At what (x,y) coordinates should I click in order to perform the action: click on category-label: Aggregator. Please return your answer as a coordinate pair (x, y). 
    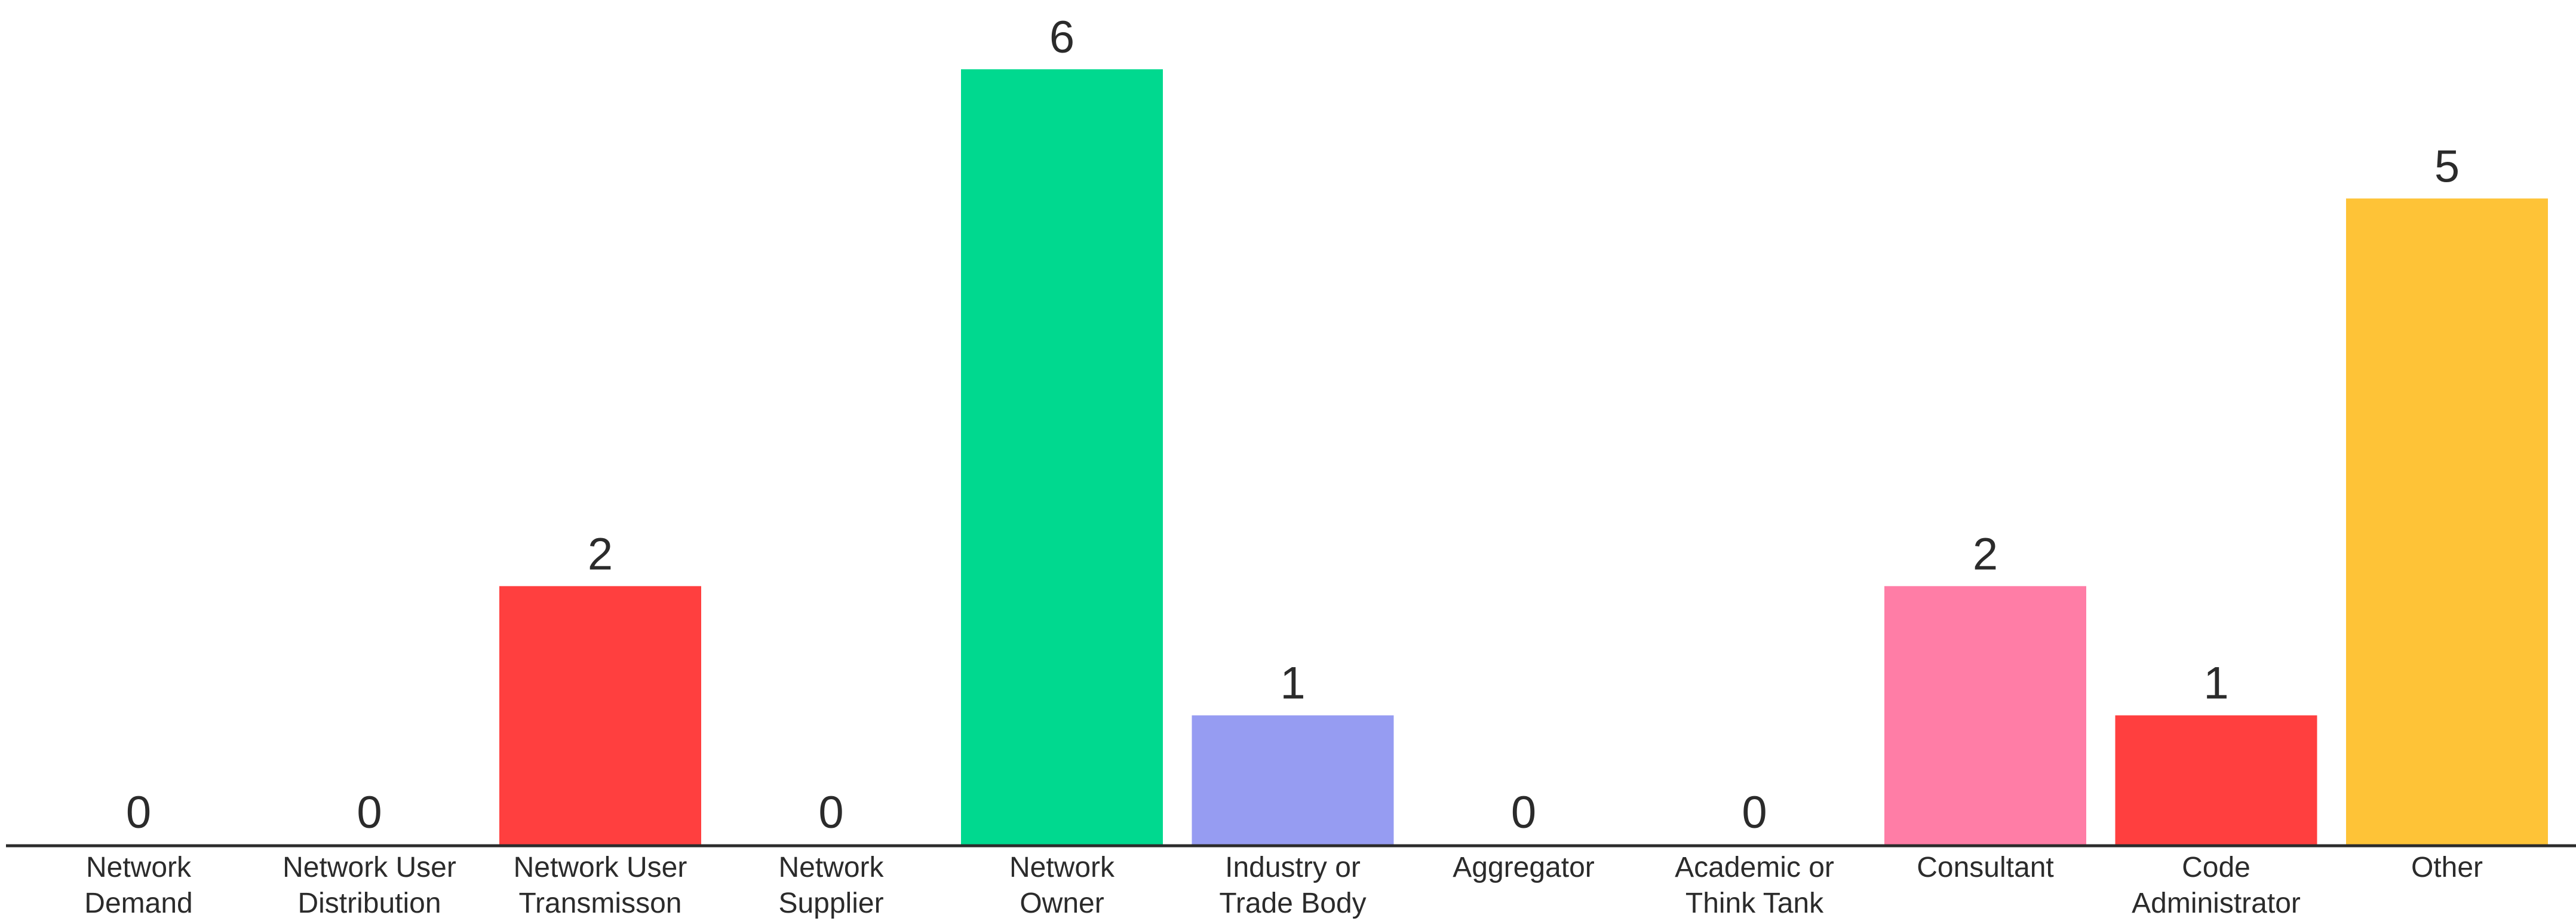
    Looking at the image, I should click on (1524, 867).